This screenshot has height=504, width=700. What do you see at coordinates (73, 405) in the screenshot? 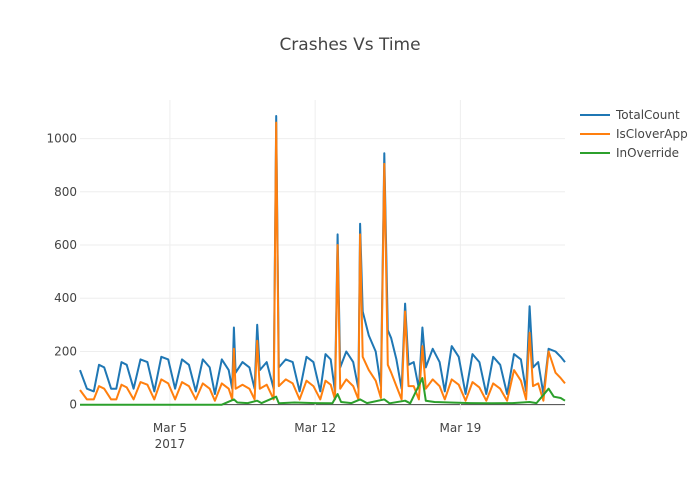
I see `y-tick-label: 0` at bounding box center [73, 405].